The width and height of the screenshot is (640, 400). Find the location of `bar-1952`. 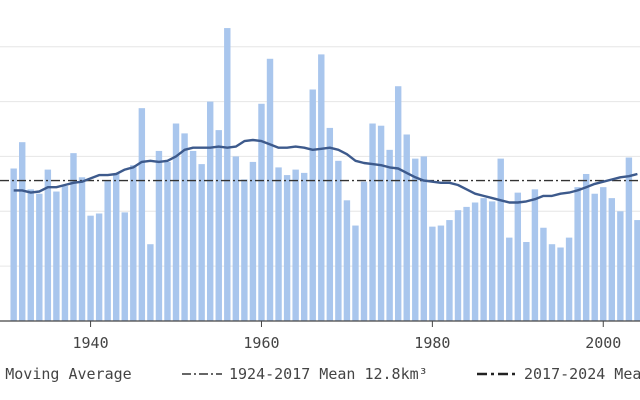

bar-1952 is located at coordinates (193, 235).